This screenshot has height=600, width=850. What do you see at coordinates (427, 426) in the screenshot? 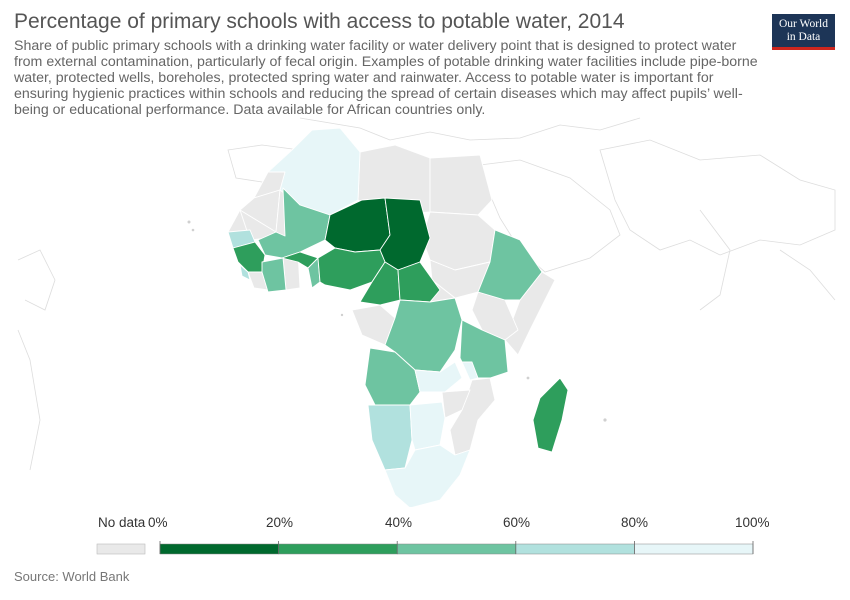
I see `country-botswana` at bounding box center [427, 426].